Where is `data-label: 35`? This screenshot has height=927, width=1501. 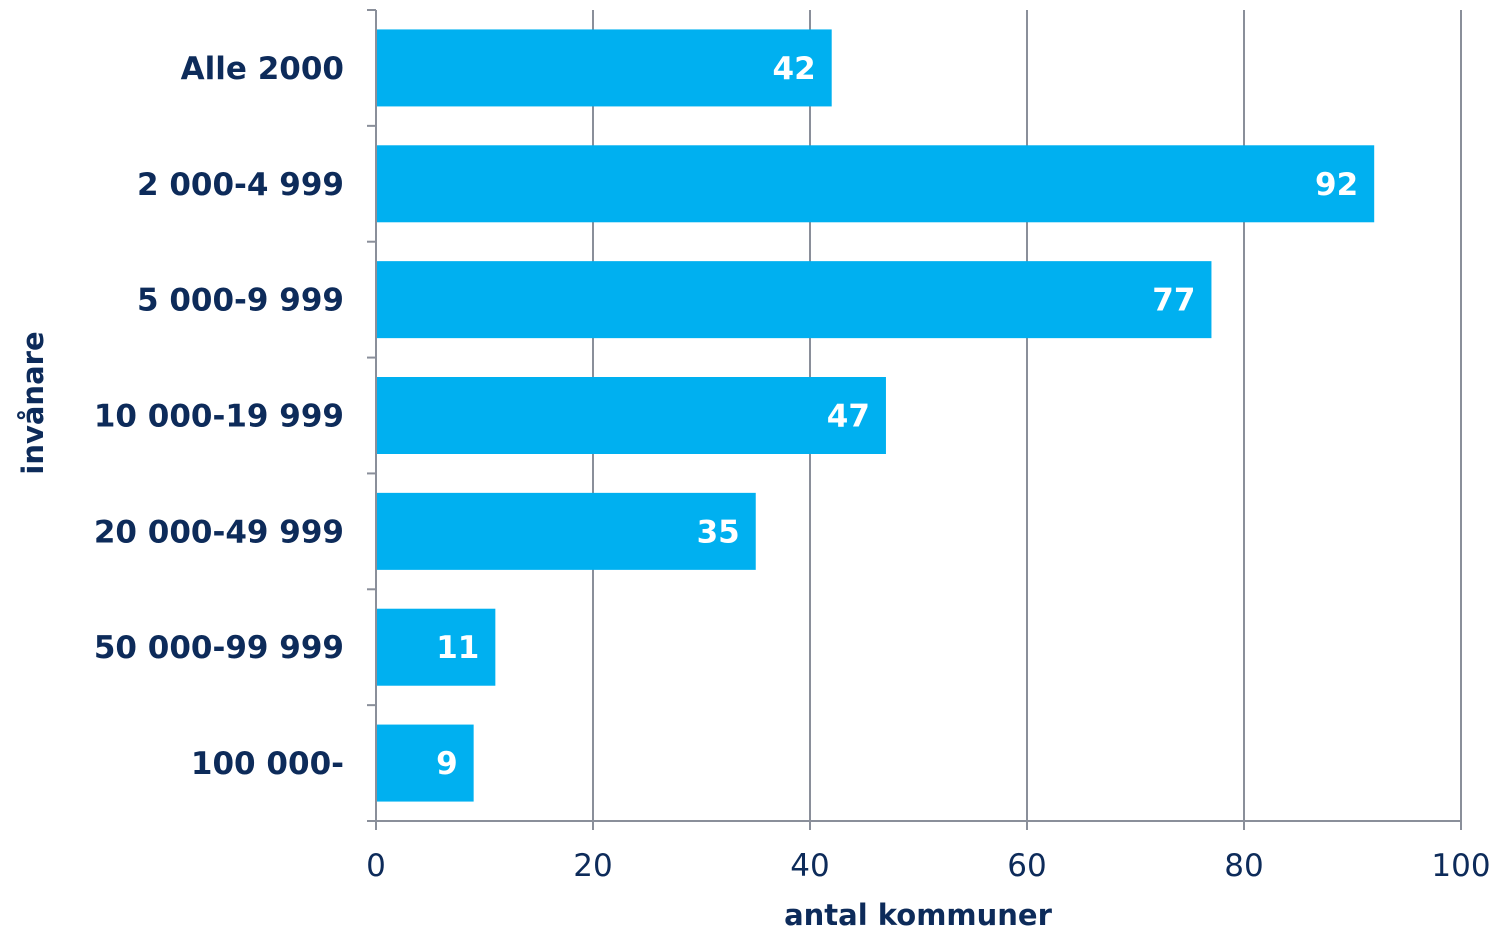 data-label: 35 is located at coordinates (718, 532).